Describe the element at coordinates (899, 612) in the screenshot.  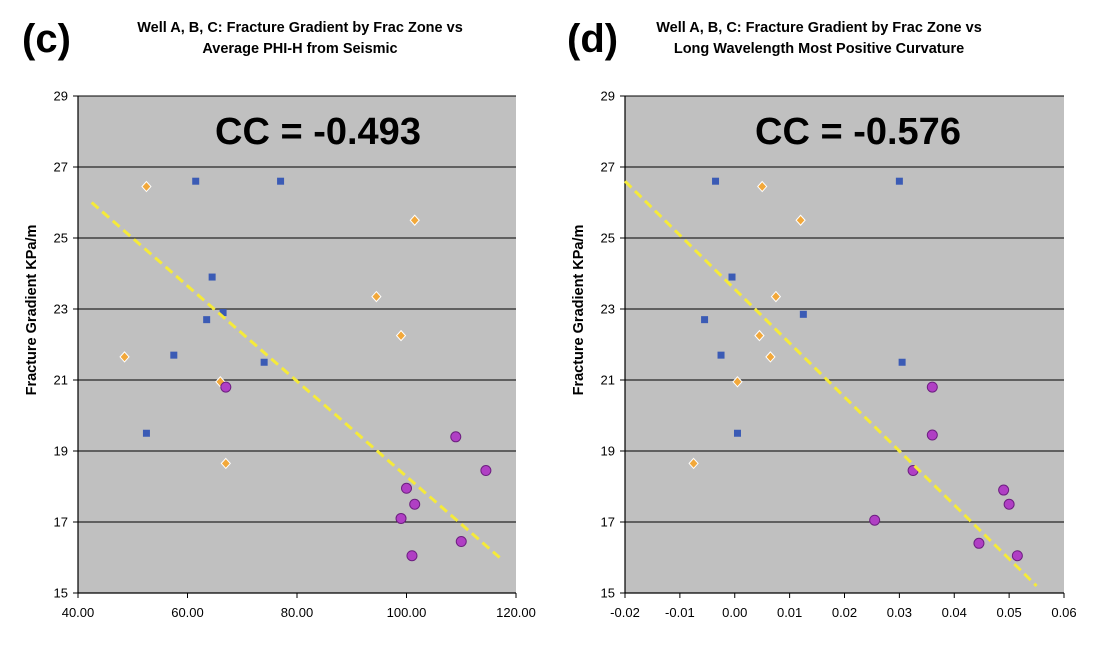
I see `x-tick-label: 0.03` at that location.